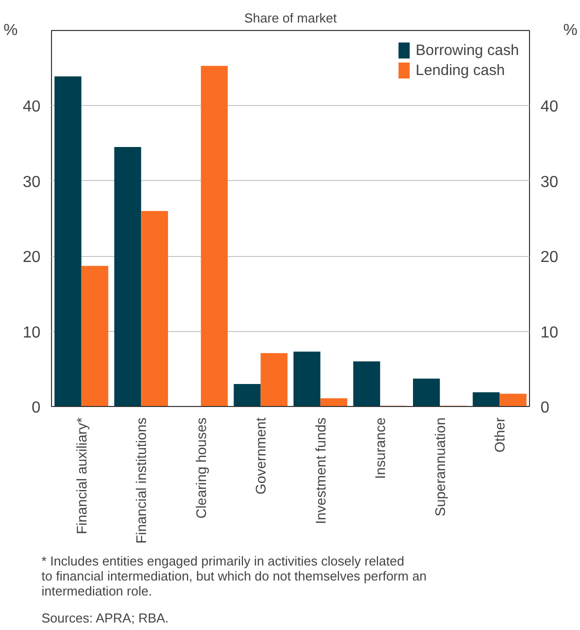 This screenshot has width=580, height=630. Describe the element at coordinates (141, 481) in the screenshot. I see `x-tick-label: Financial institutions` at that location.